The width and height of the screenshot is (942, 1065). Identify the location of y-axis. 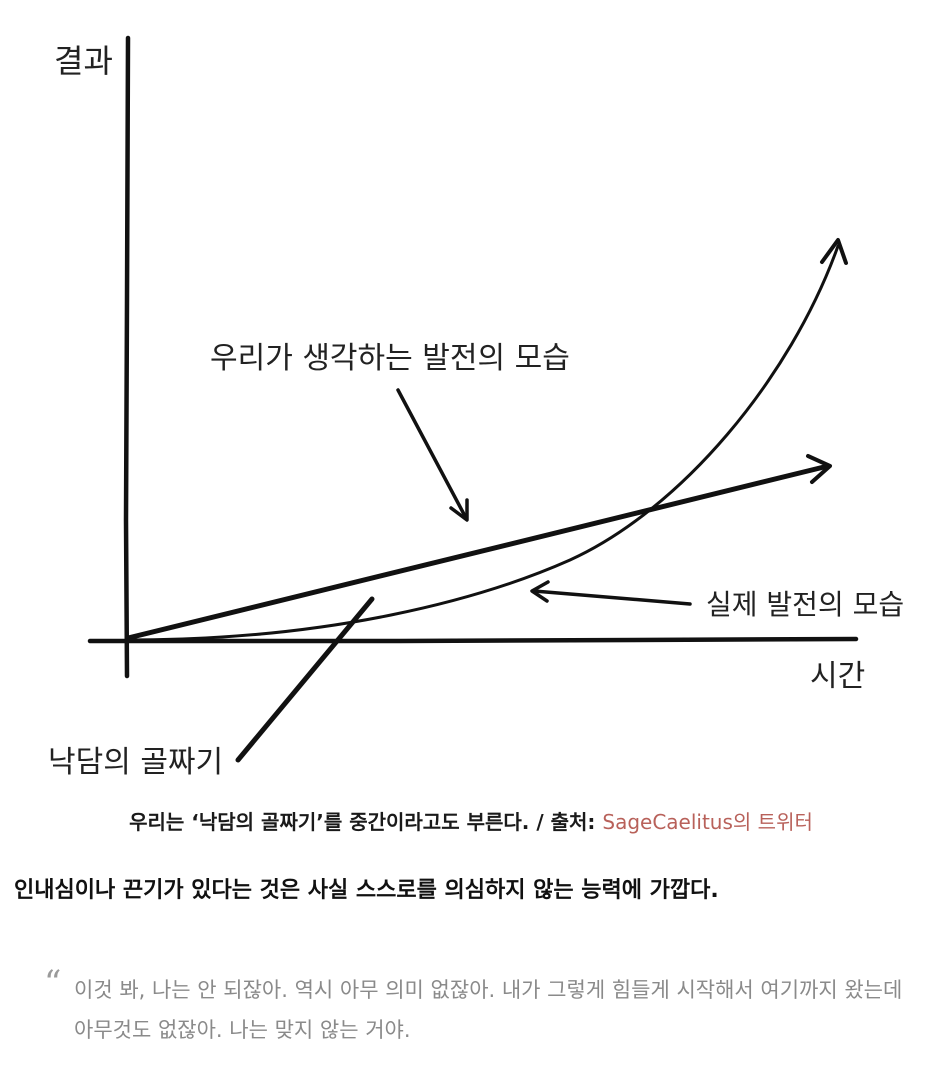
(127, 357).